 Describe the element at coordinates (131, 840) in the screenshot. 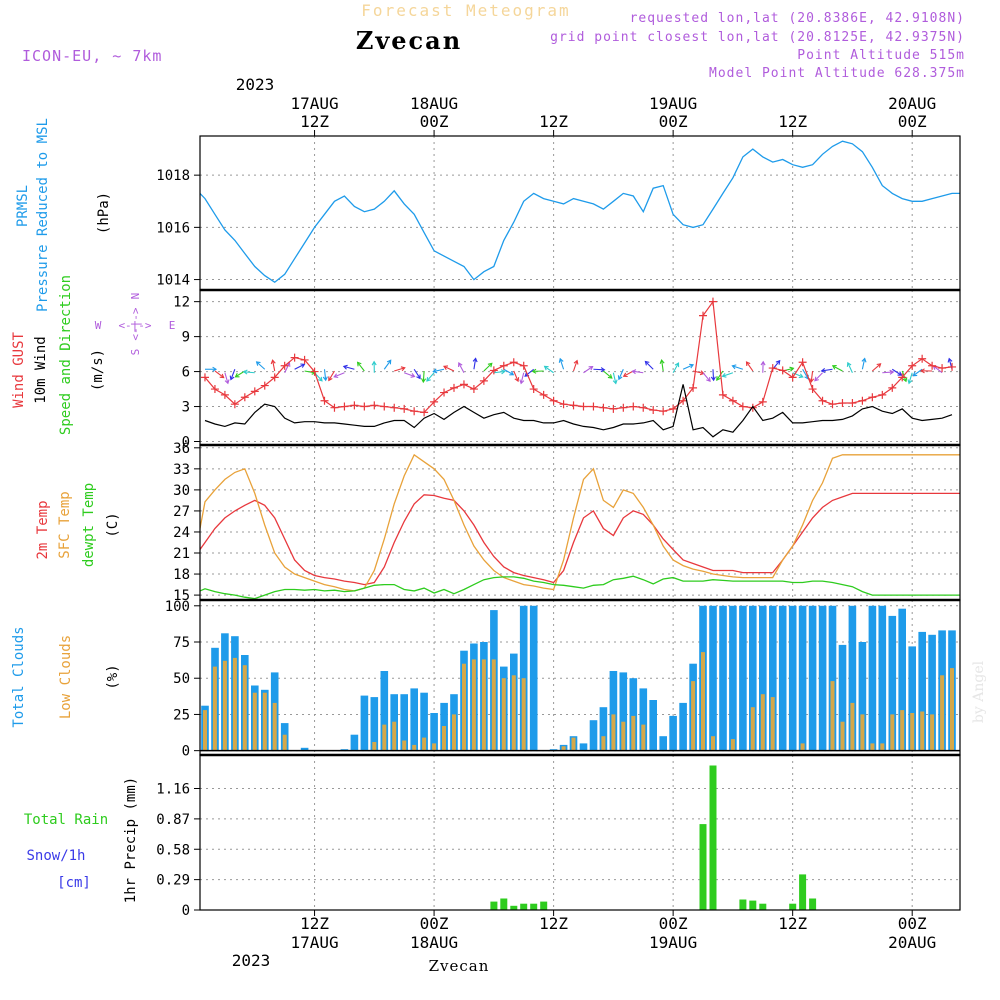

I see `precip-unit: 1hr Precip (mm)` at that location.